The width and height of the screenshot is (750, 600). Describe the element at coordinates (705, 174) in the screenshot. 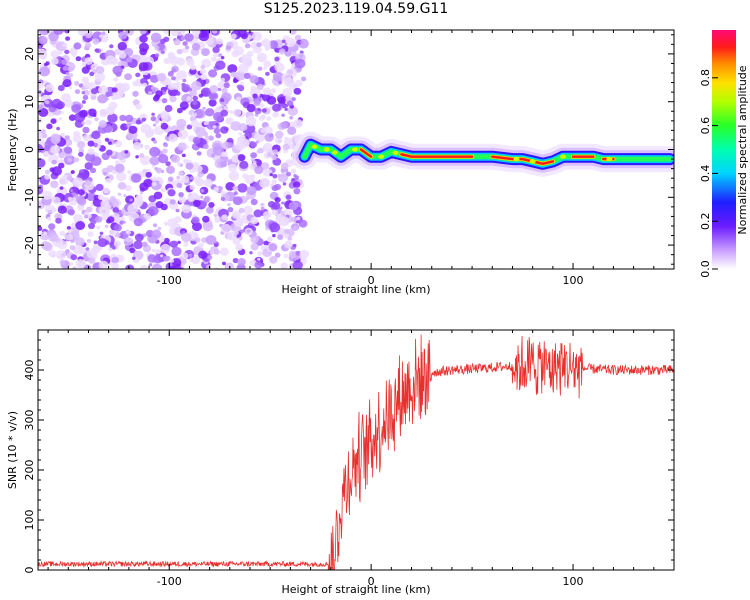

I see `colorbar-tick-label: 0.4` at that location.